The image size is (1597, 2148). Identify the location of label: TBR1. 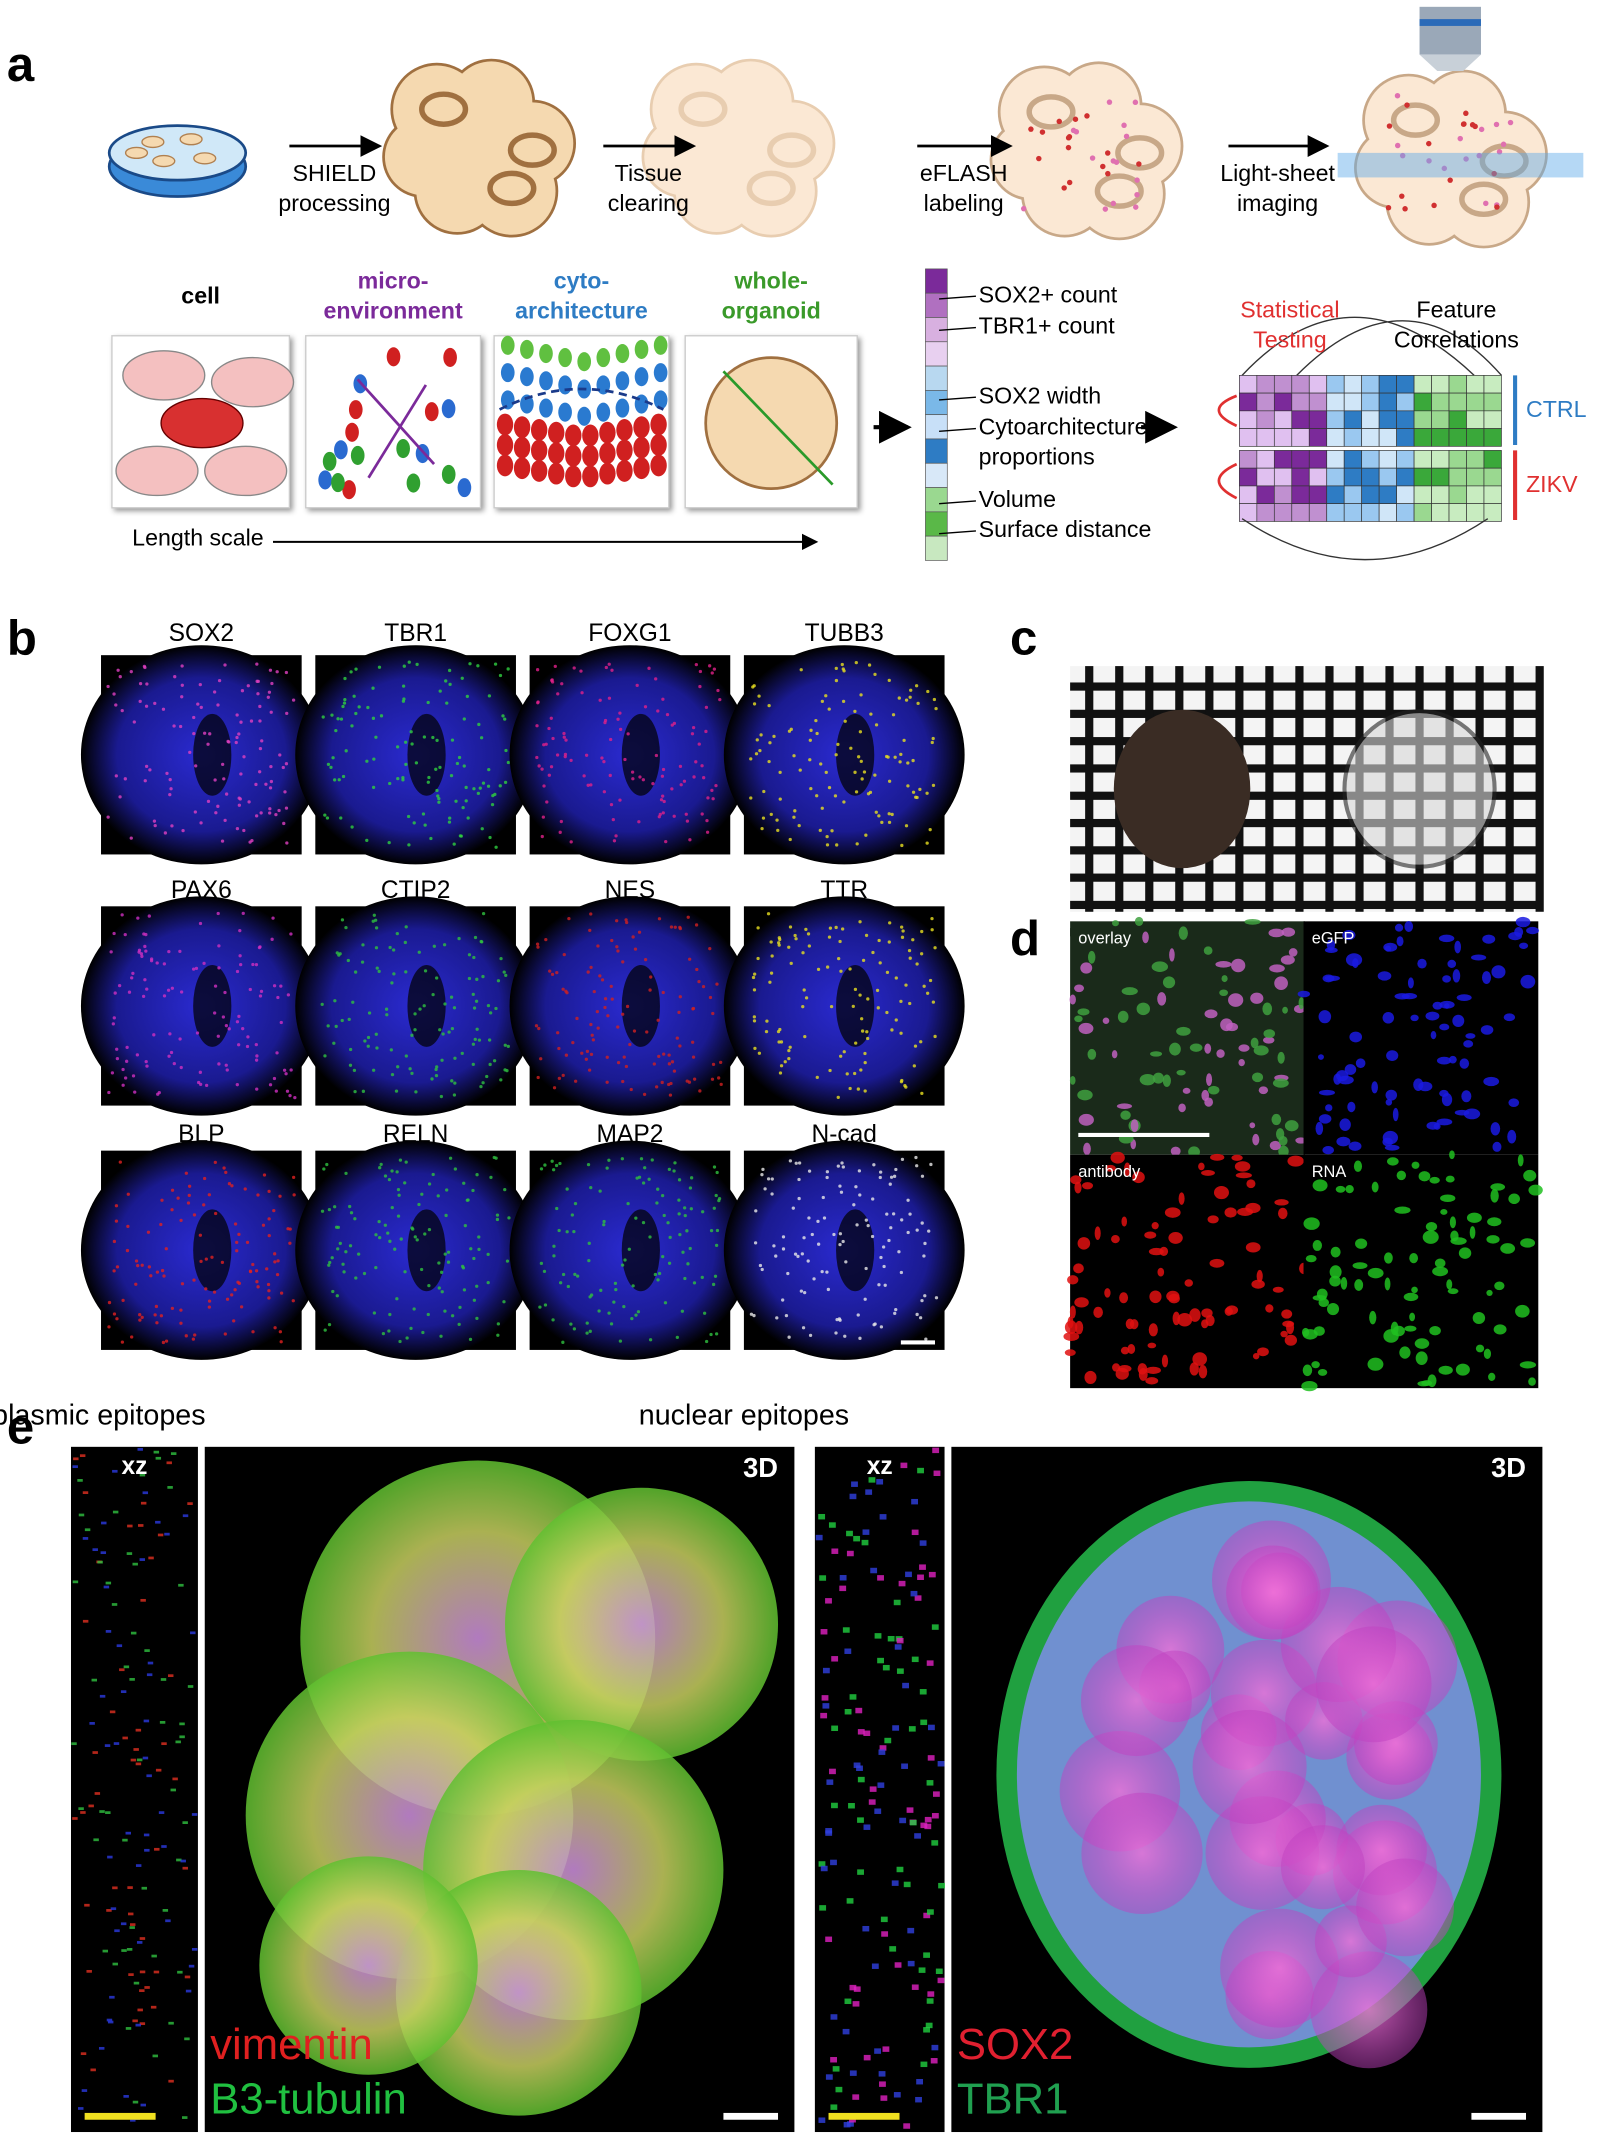
(415, 633).